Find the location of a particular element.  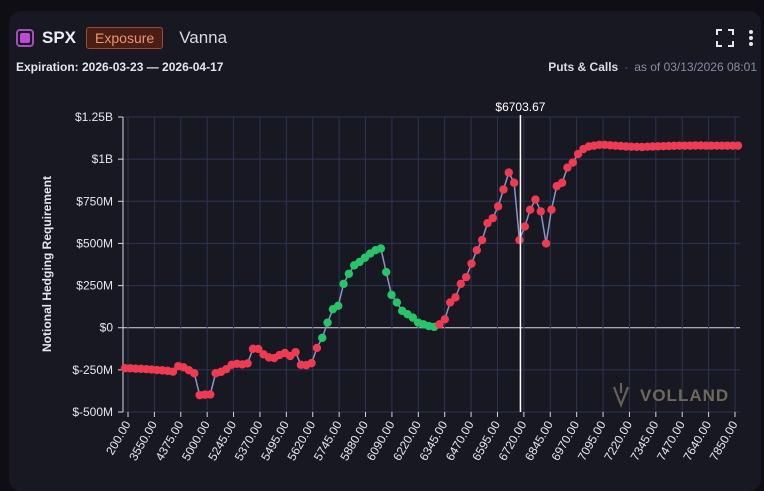

y-tick-label: $-250M is located at coordinates (92, 370).